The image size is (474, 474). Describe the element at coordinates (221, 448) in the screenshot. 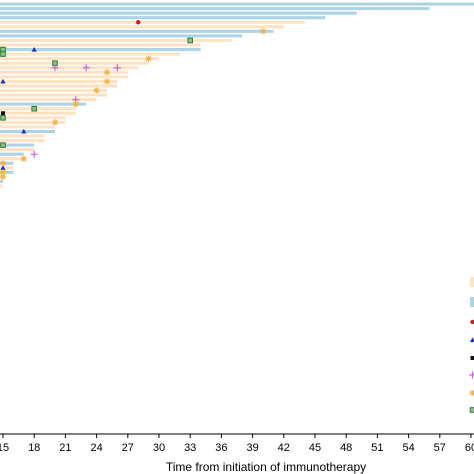

I see `x-tick-label: 36` at that location.